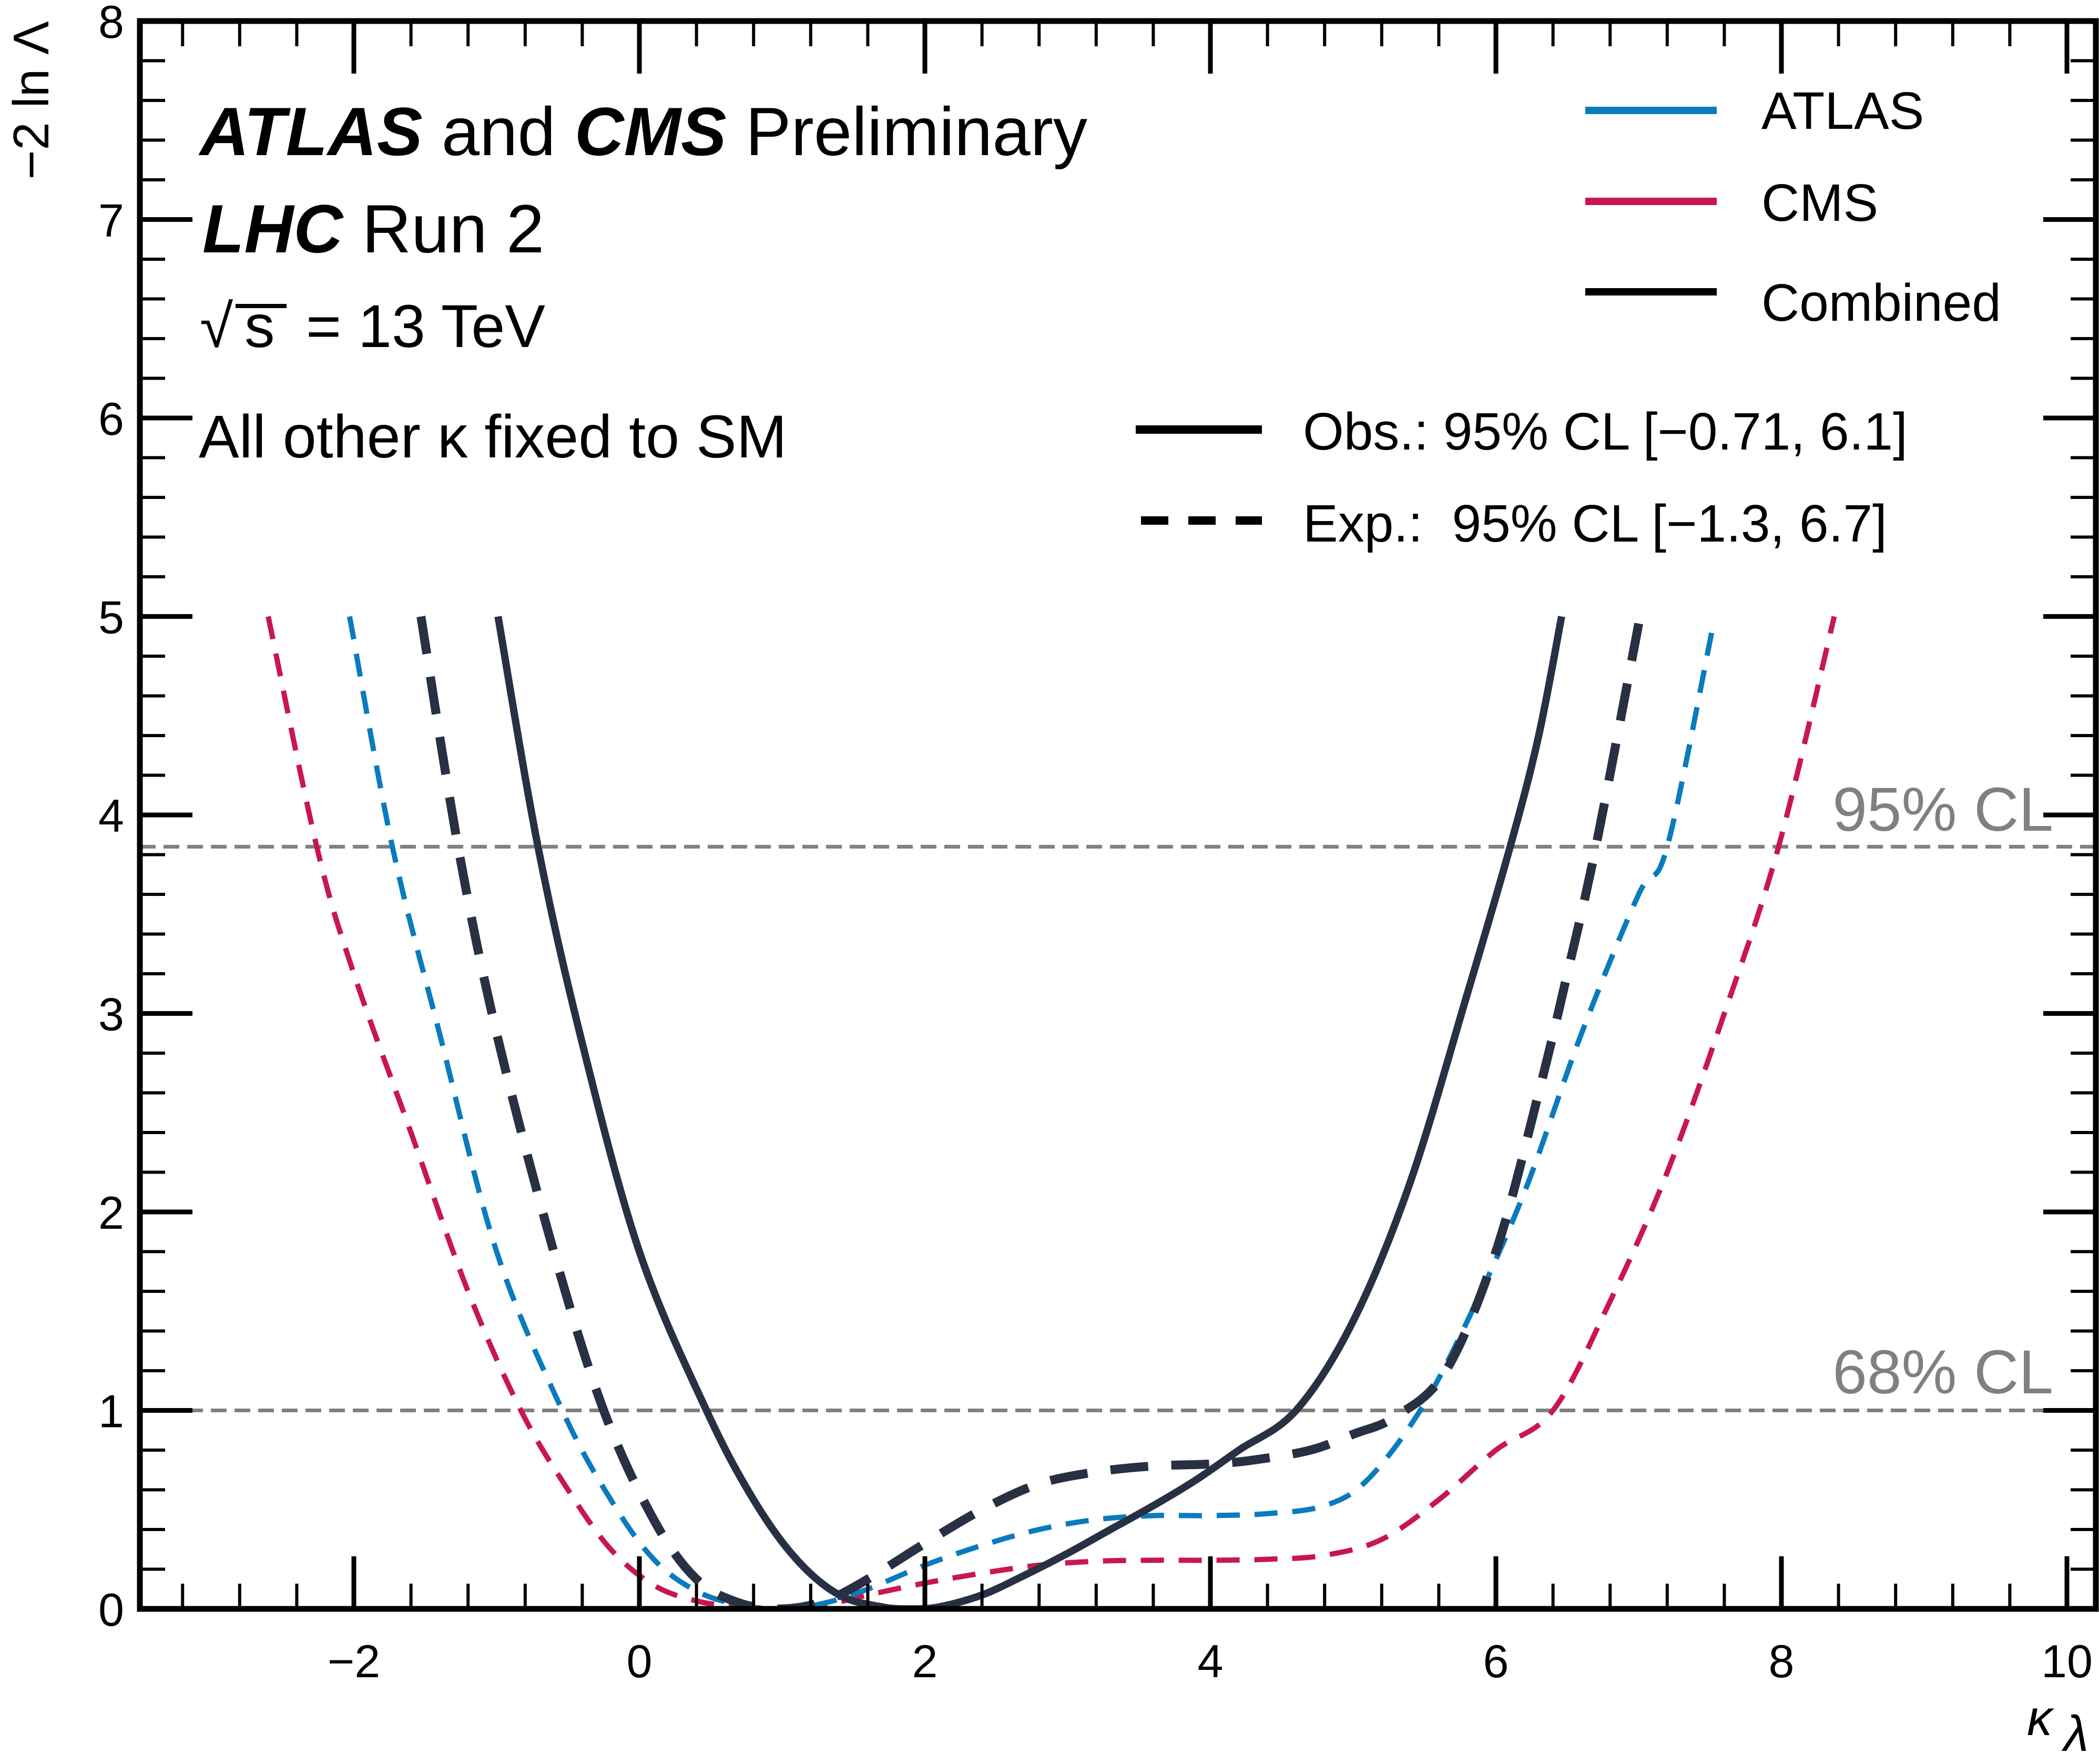 The height and width of the screenshot is (1764, 2099). I want to click on preliminary-text: Preliminary, so click(907, 131).